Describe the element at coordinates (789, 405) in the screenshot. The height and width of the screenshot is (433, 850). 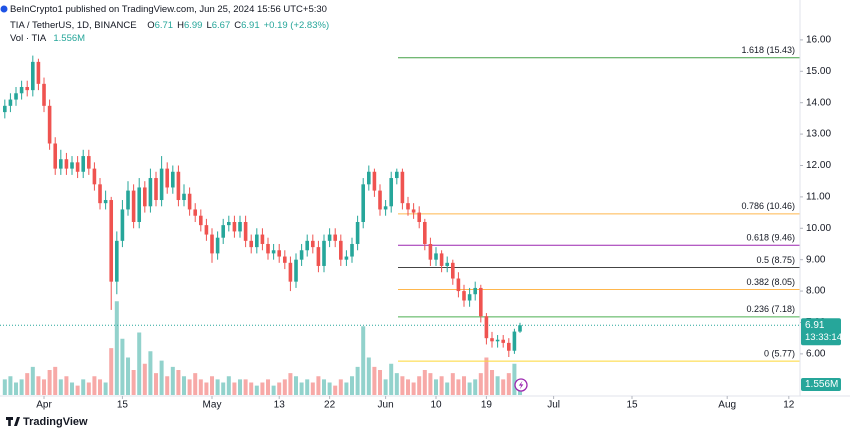
I see `x-tick-label: 12` at that location.